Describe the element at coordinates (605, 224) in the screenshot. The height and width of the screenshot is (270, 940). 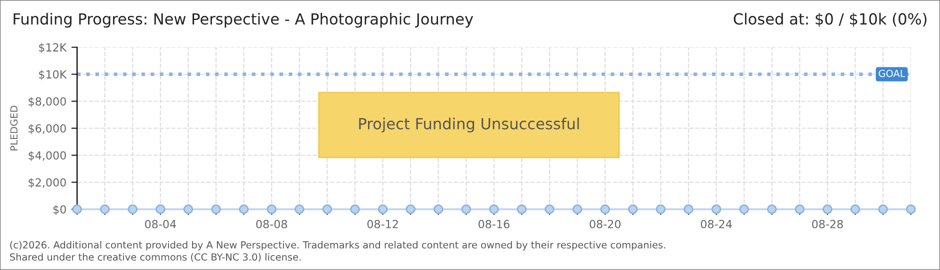
I see `x-tick-label: 08-20` at that location.